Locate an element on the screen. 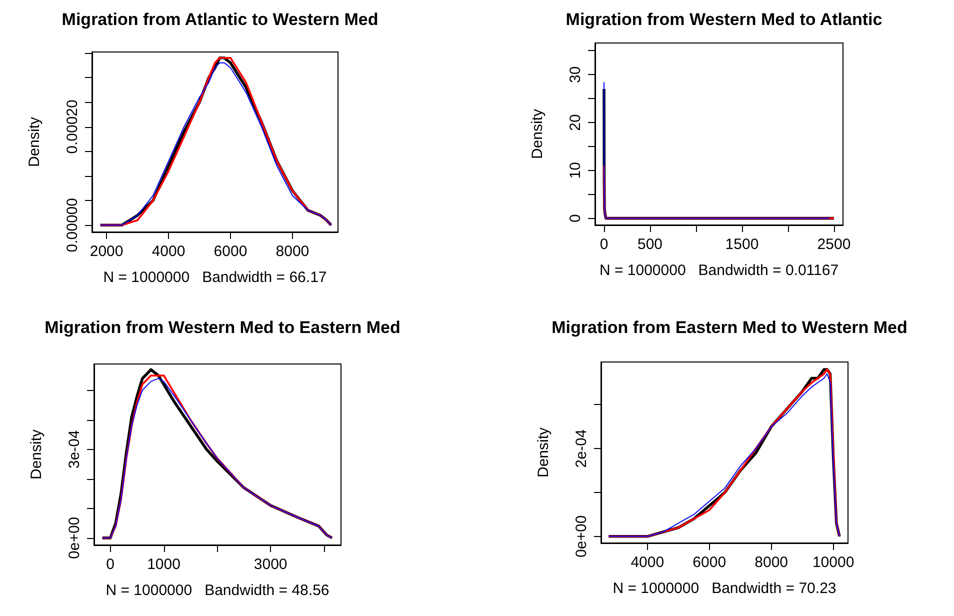 This screenshot has height=616, width=954. x-tick-label: 2000 is located at coordinates (107, 251).